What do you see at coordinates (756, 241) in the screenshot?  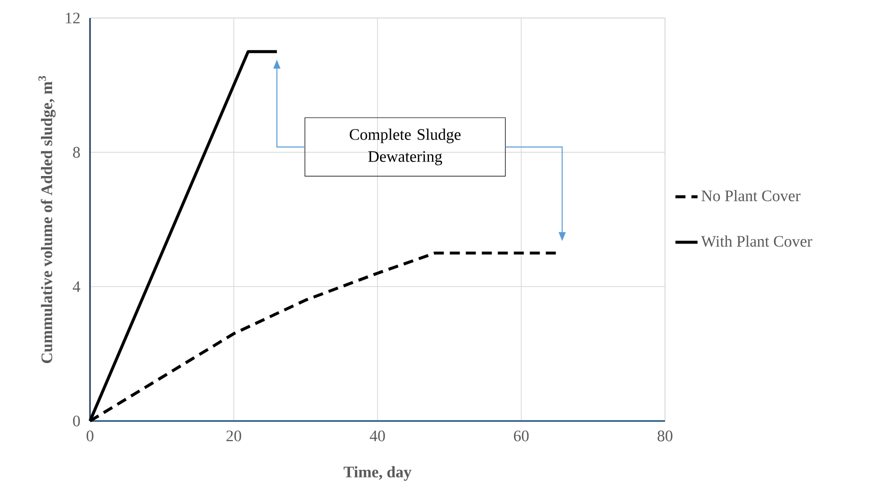 I see `legend-label: With Plant Cover` at bounding box center [756, 241].